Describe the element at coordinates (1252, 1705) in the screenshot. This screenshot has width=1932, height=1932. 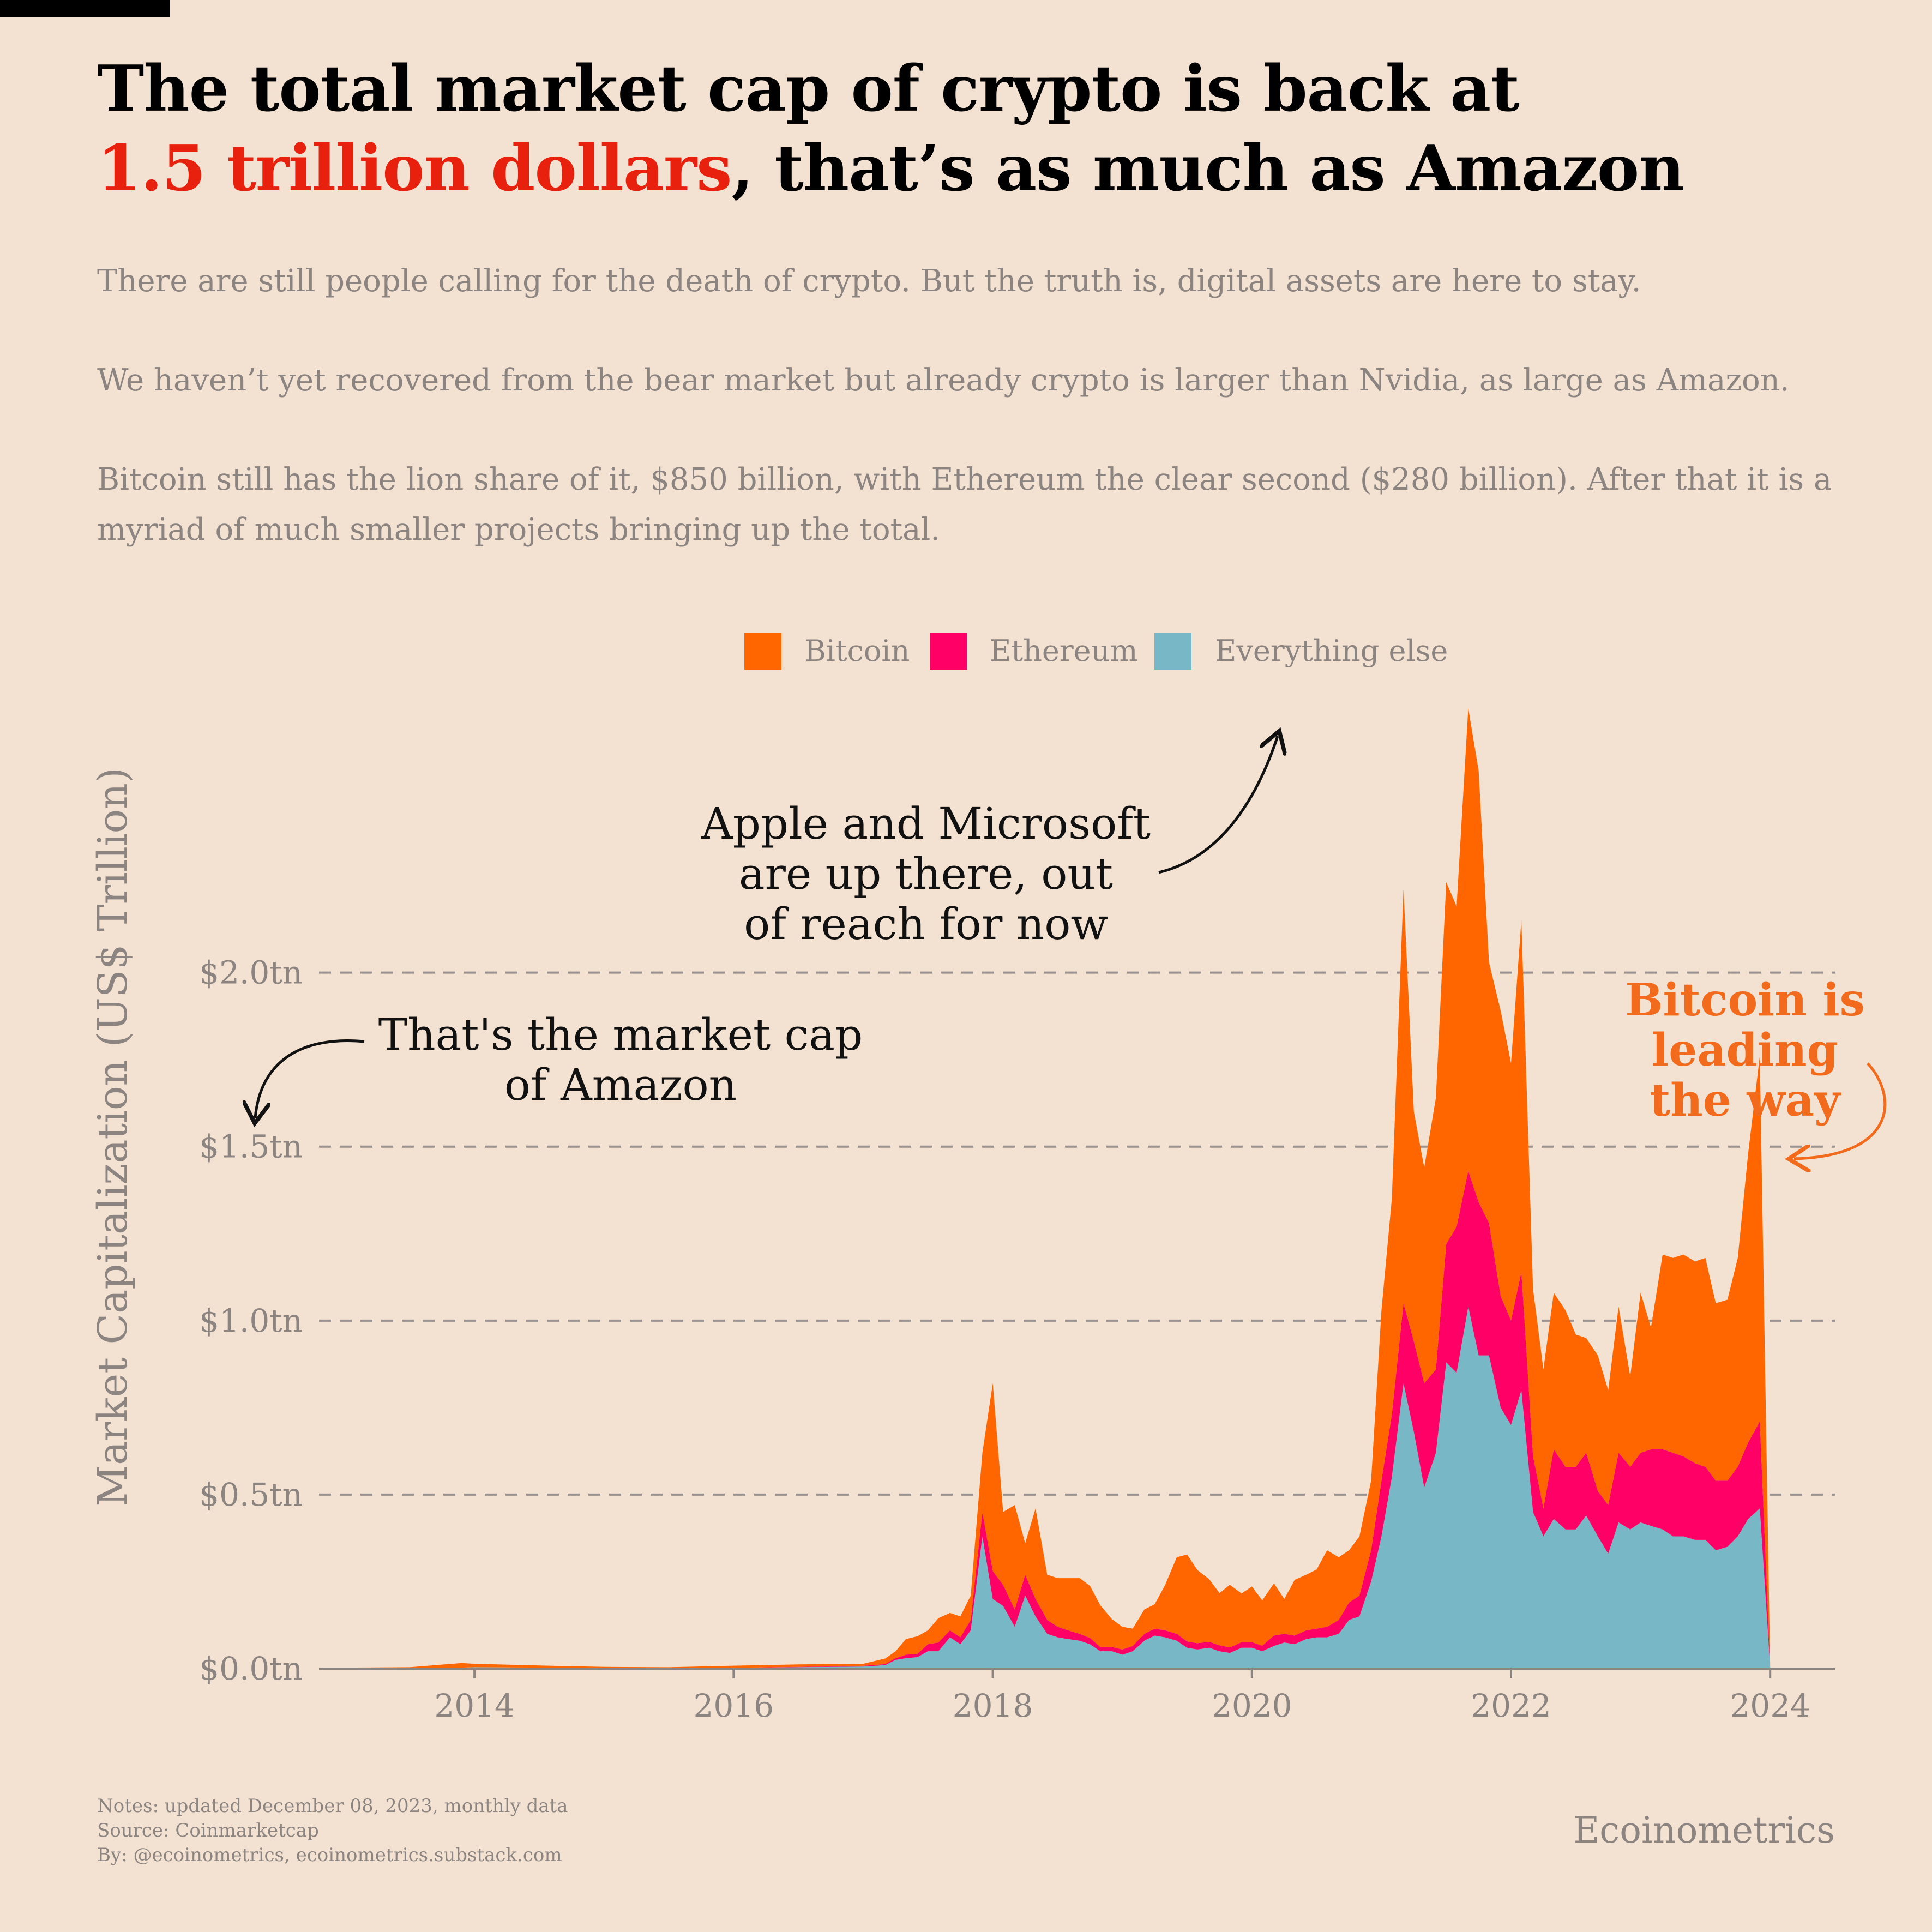
I see `x-tick-label: 2020` at that location.